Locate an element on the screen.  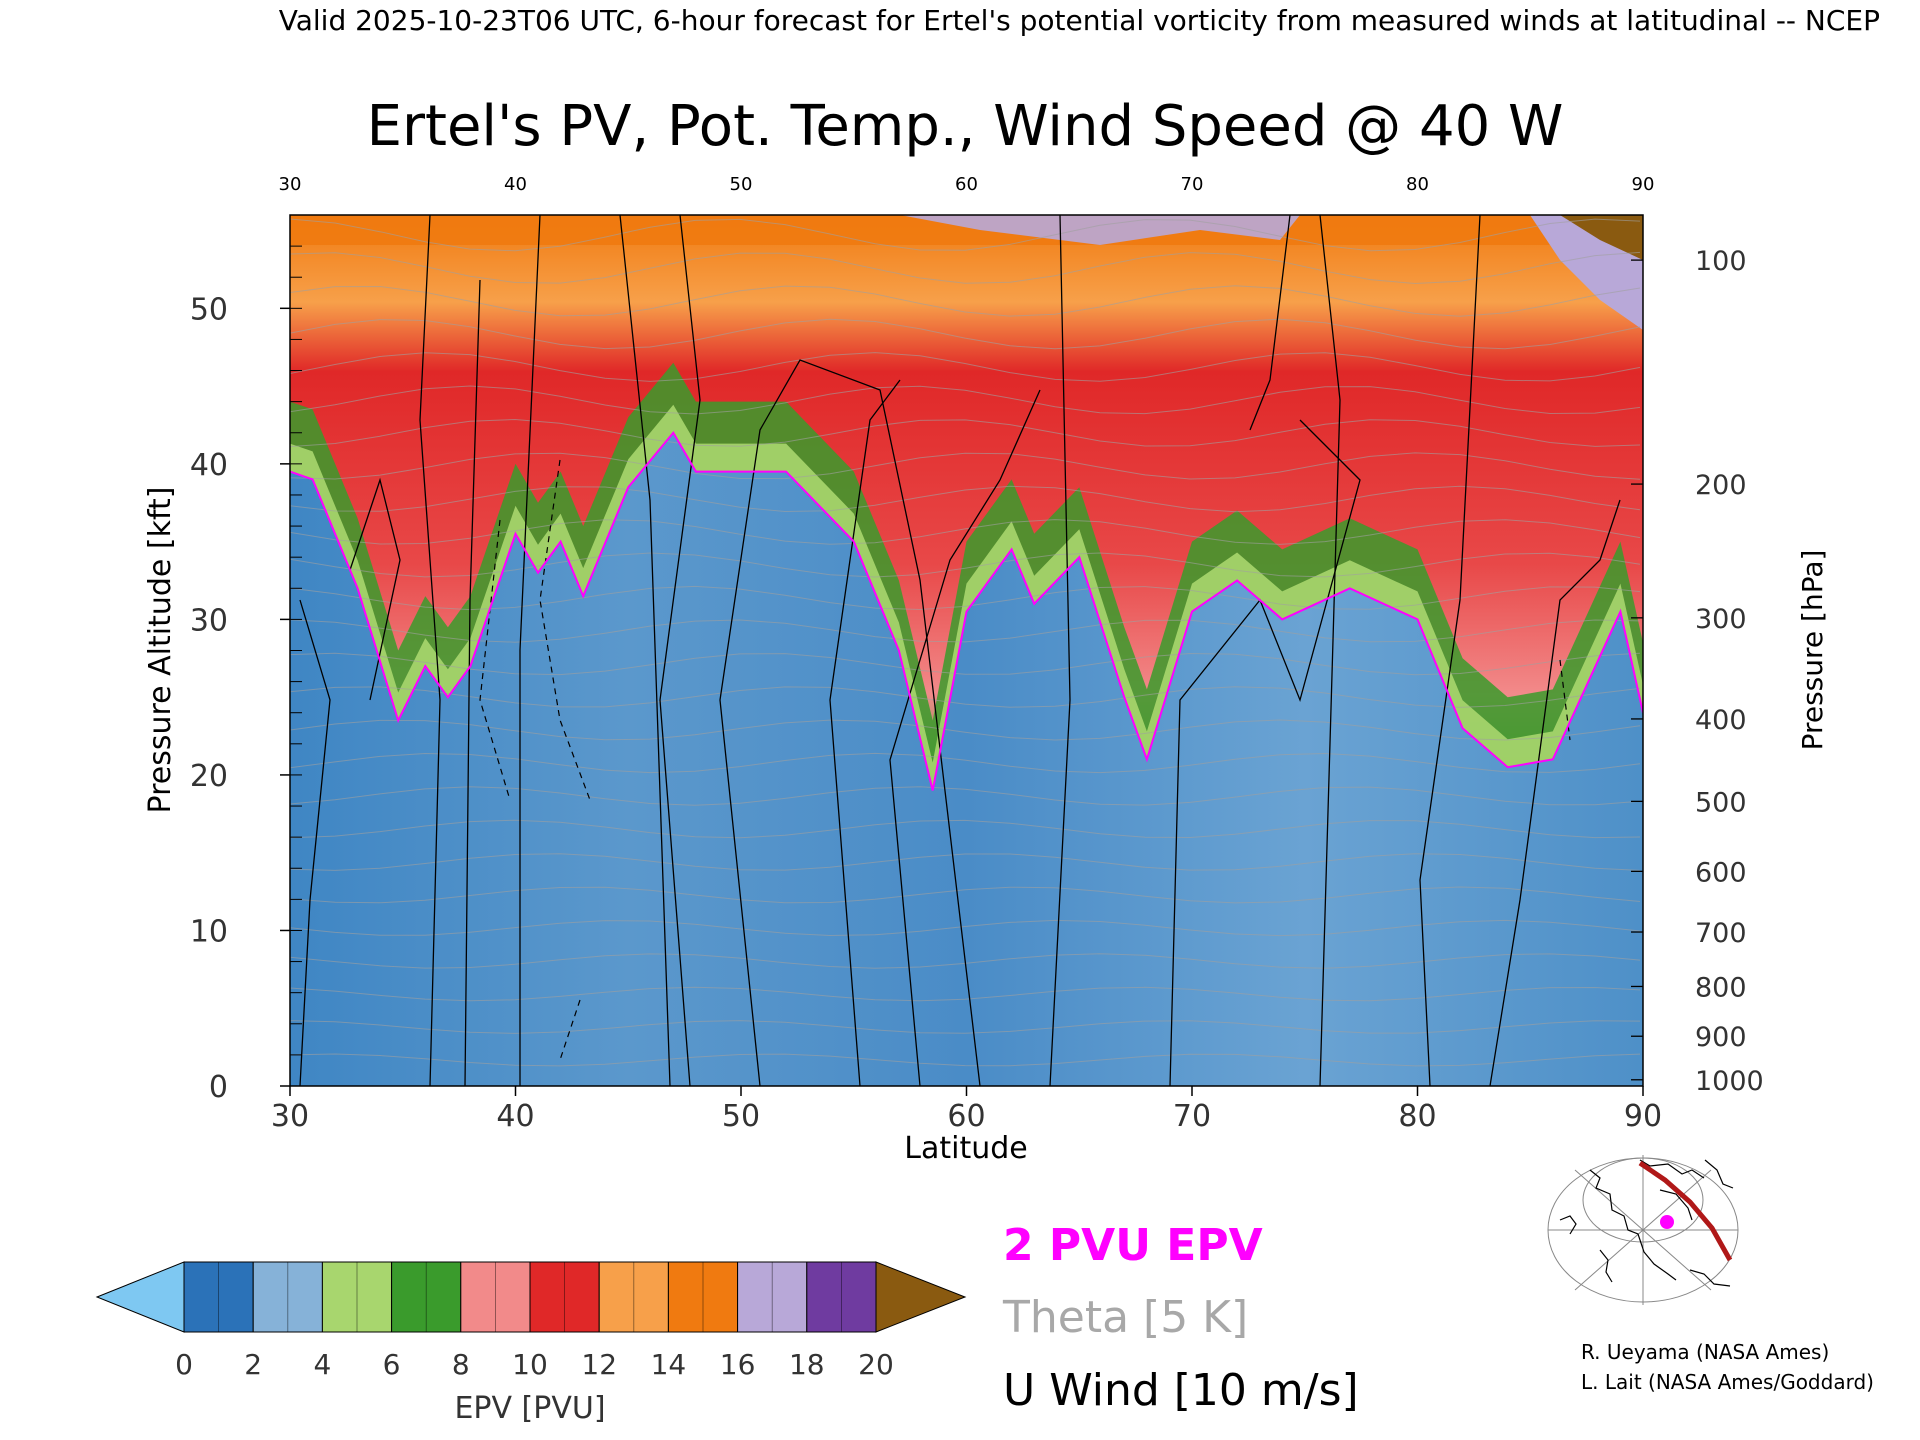
inset-map is located at coordinates (1643, 1230).